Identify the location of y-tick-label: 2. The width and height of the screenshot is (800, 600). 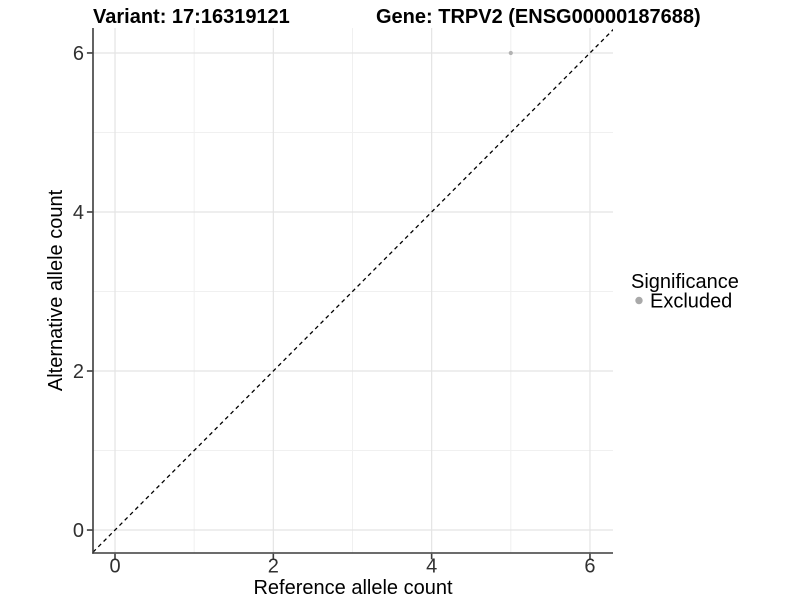
(78, 372).